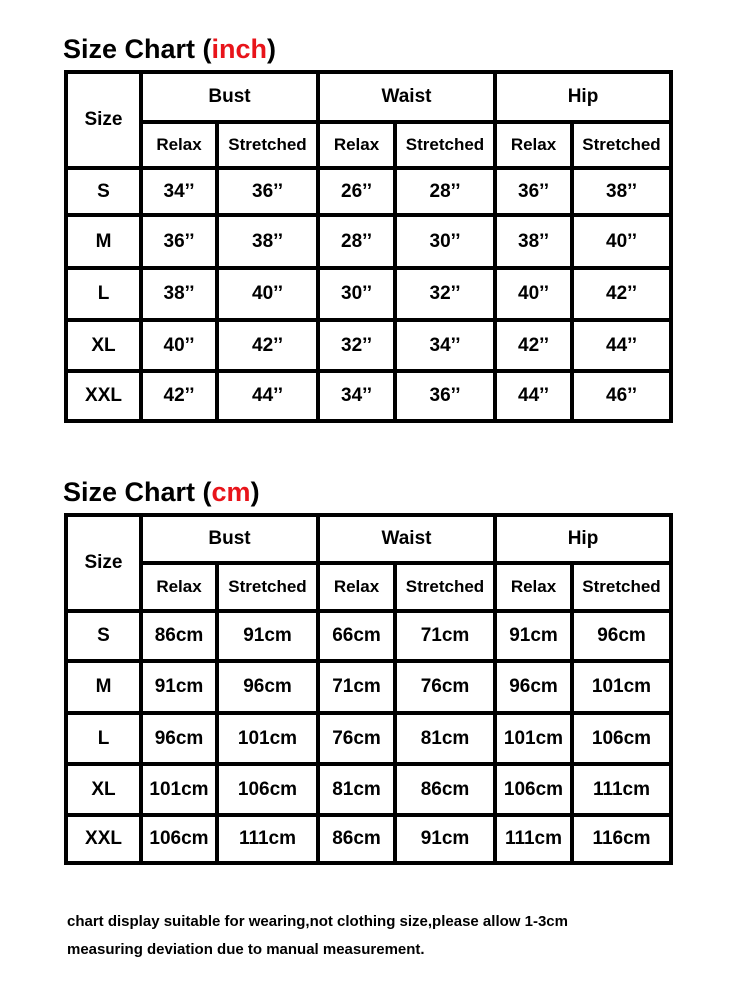 The width and height of the screenshot is (750, 1000). I want to click on size-label: XL, so click(103, 789).